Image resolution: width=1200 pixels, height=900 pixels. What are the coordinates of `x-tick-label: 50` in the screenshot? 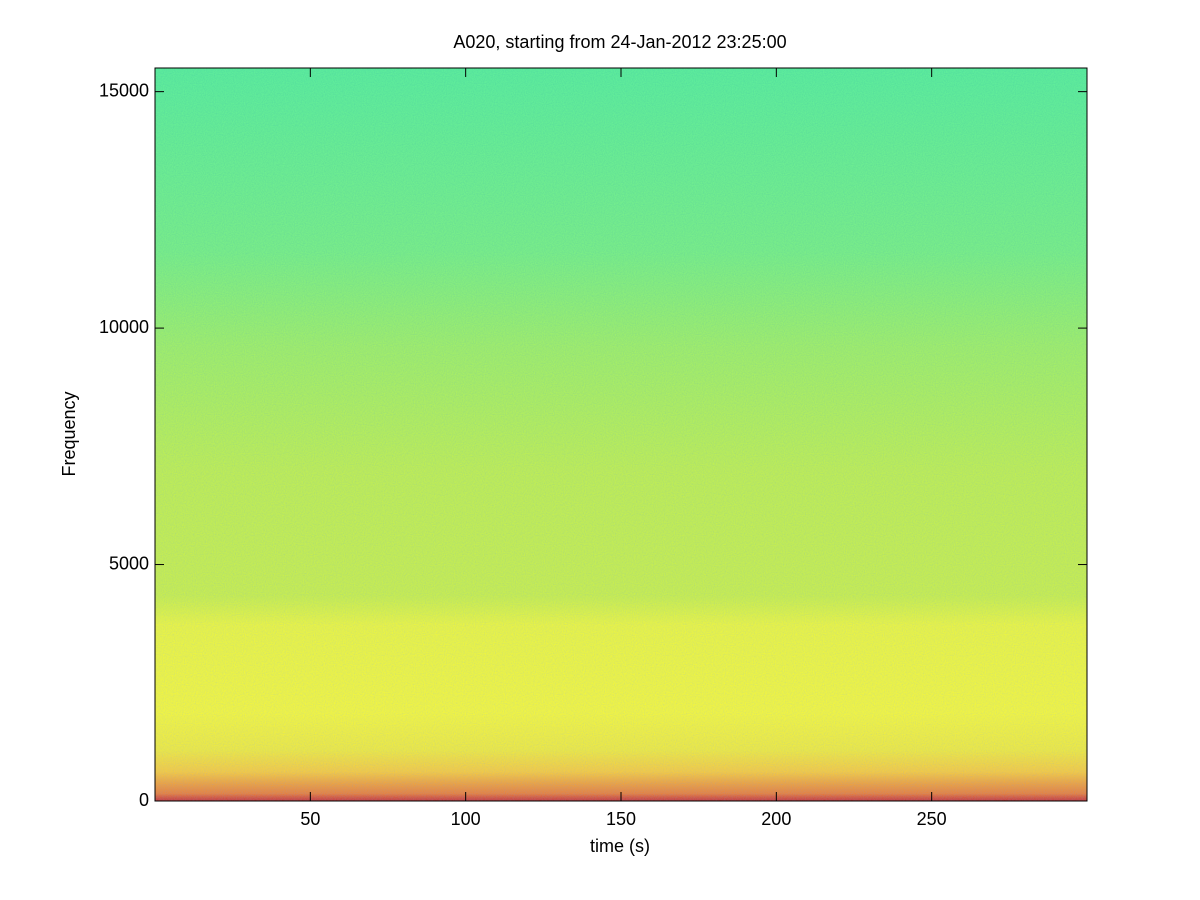 It's located at (310, 819).